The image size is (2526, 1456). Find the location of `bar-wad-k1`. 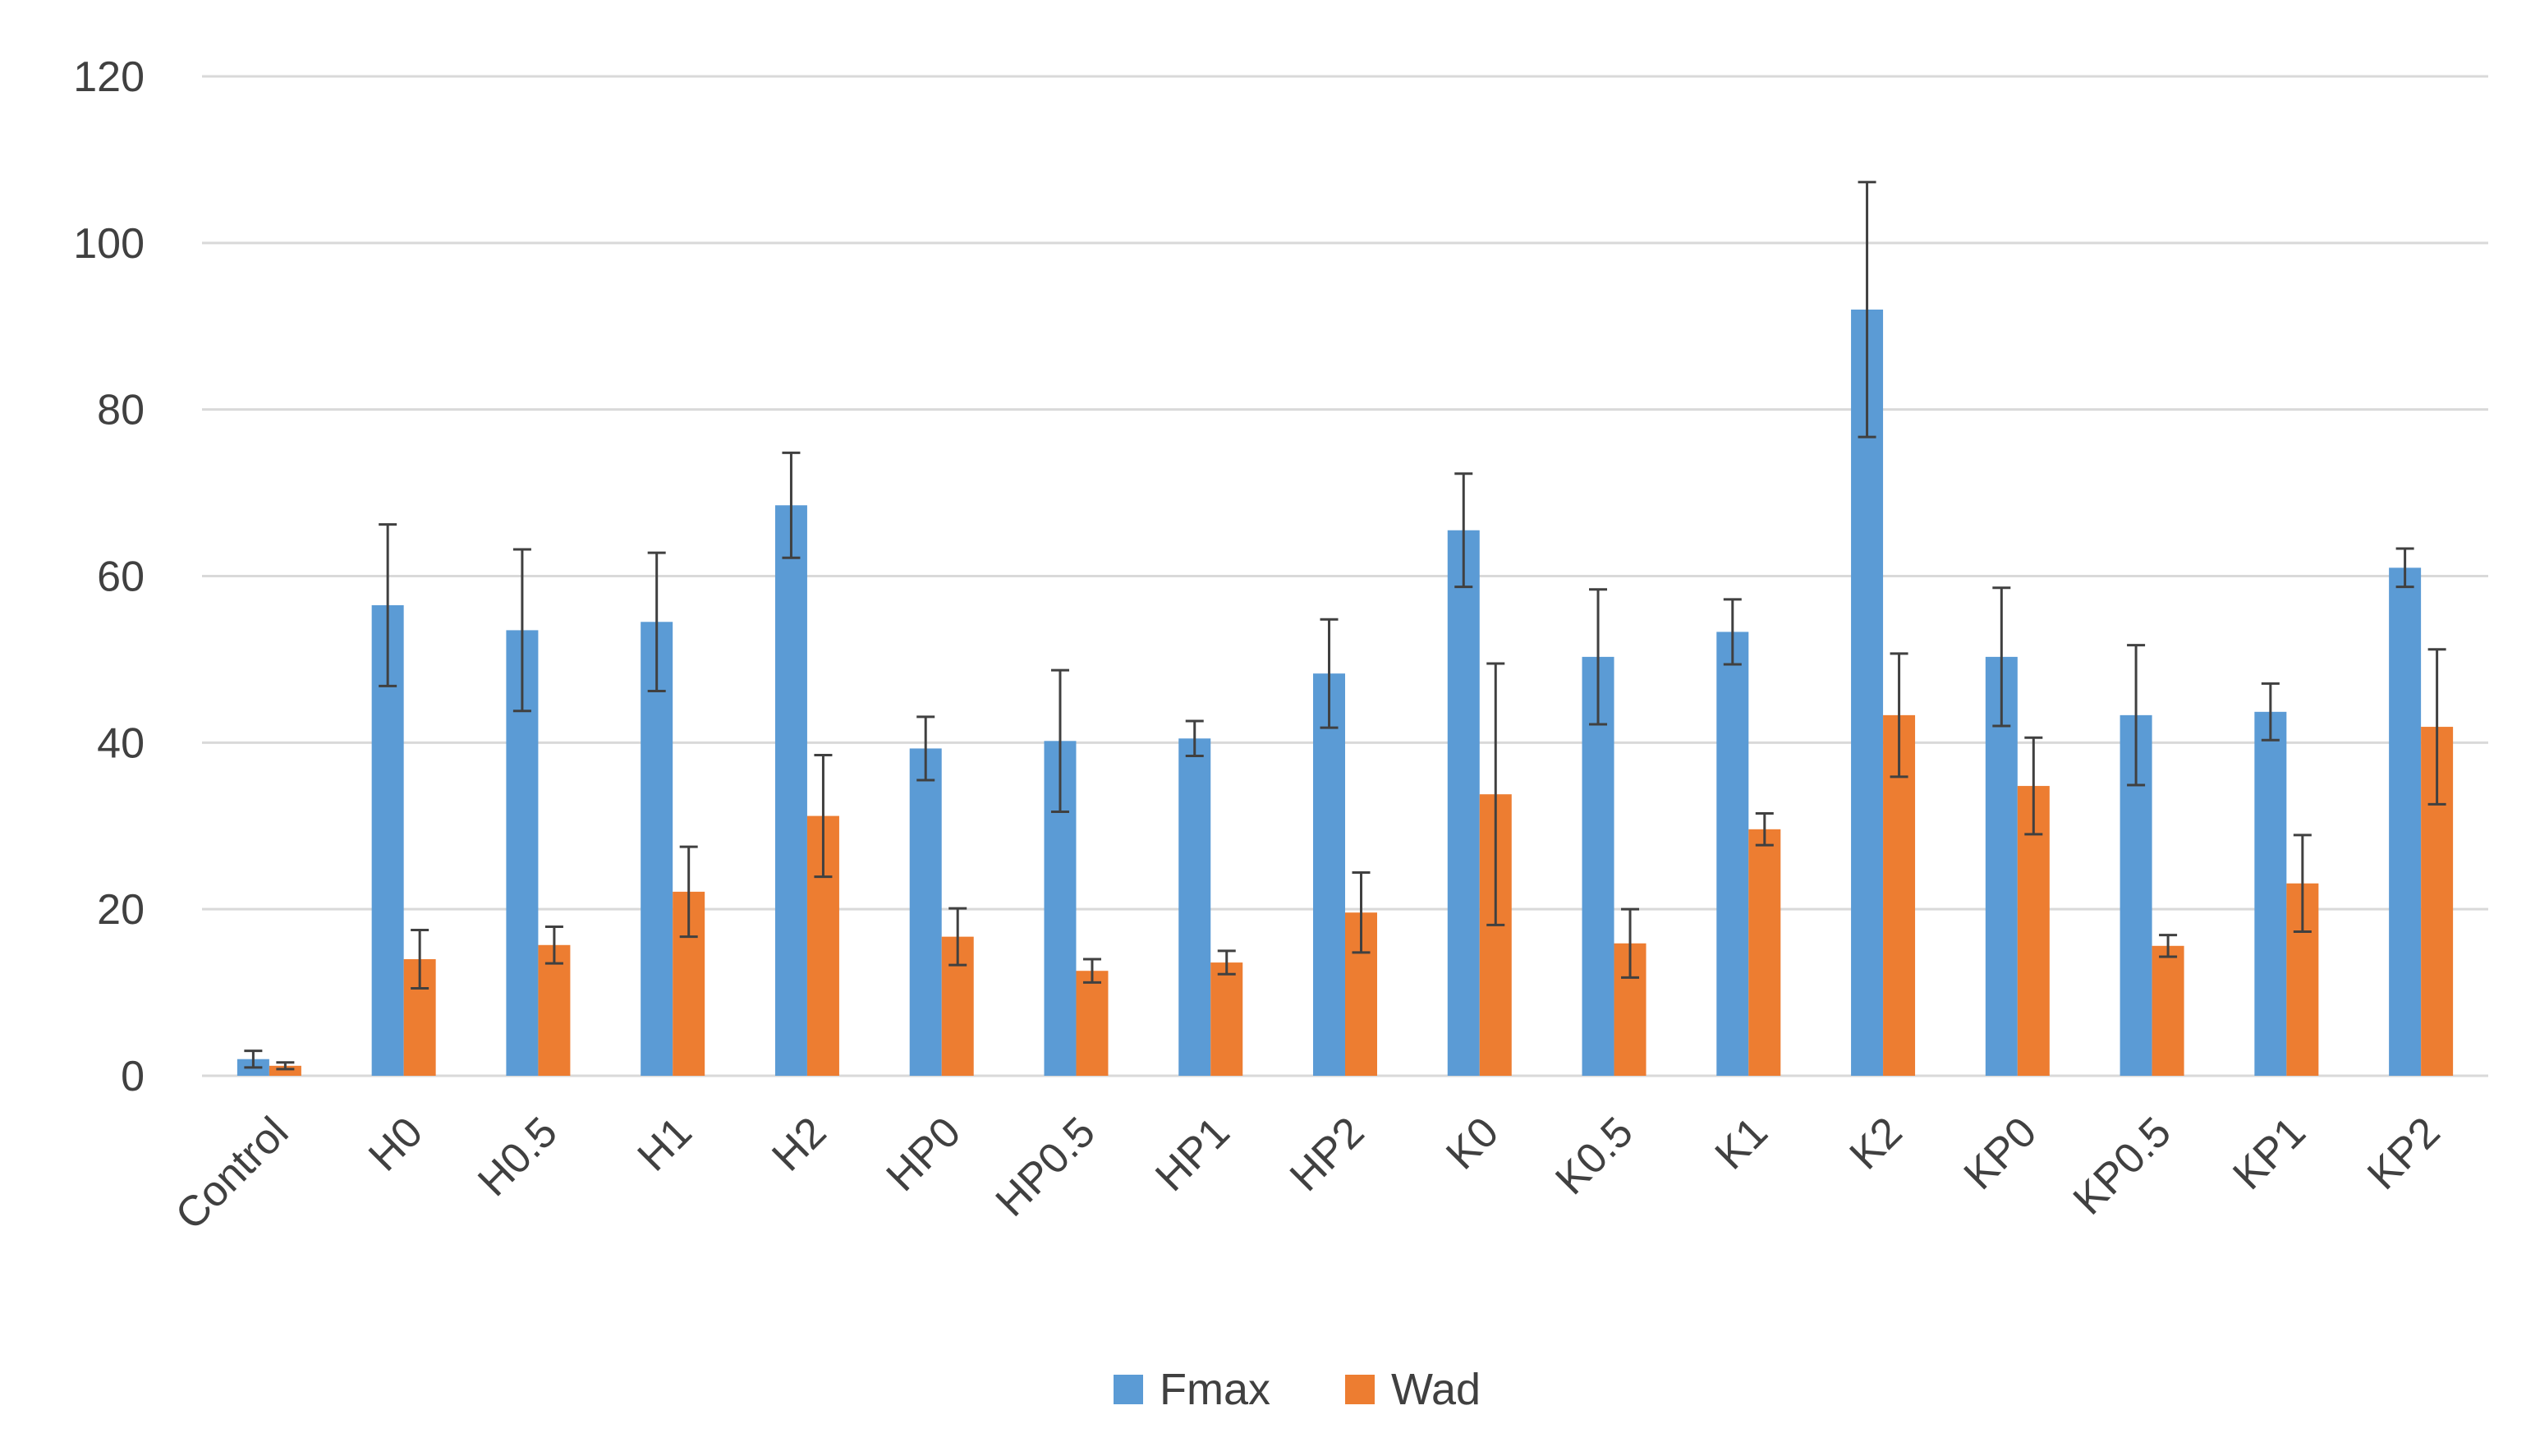

bar-wad-k1 is located at coordinates (1764, 952).